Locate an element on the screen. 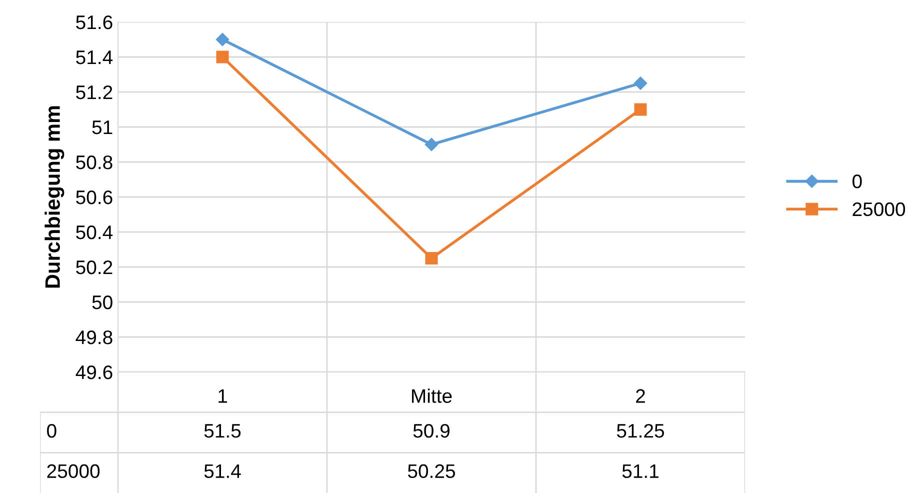 Image resolution: width=911 pixels, height=493 pixels. y-tick-label: 51.4 is located at coordinates (94, 57).